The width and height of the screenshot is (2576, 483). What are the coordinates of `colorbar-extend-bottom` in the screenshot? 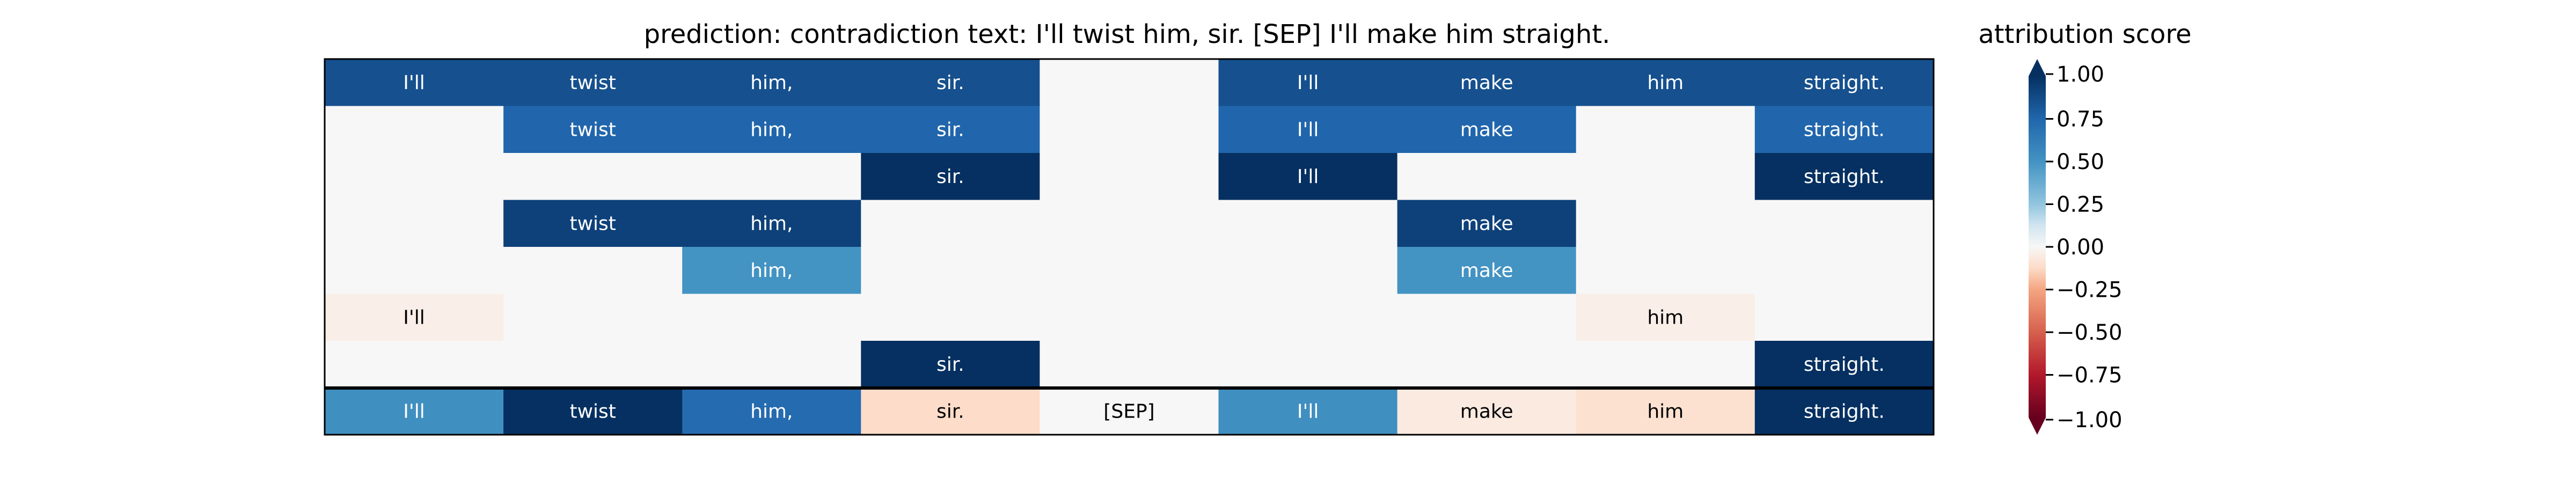 It's located at (2037, 426).